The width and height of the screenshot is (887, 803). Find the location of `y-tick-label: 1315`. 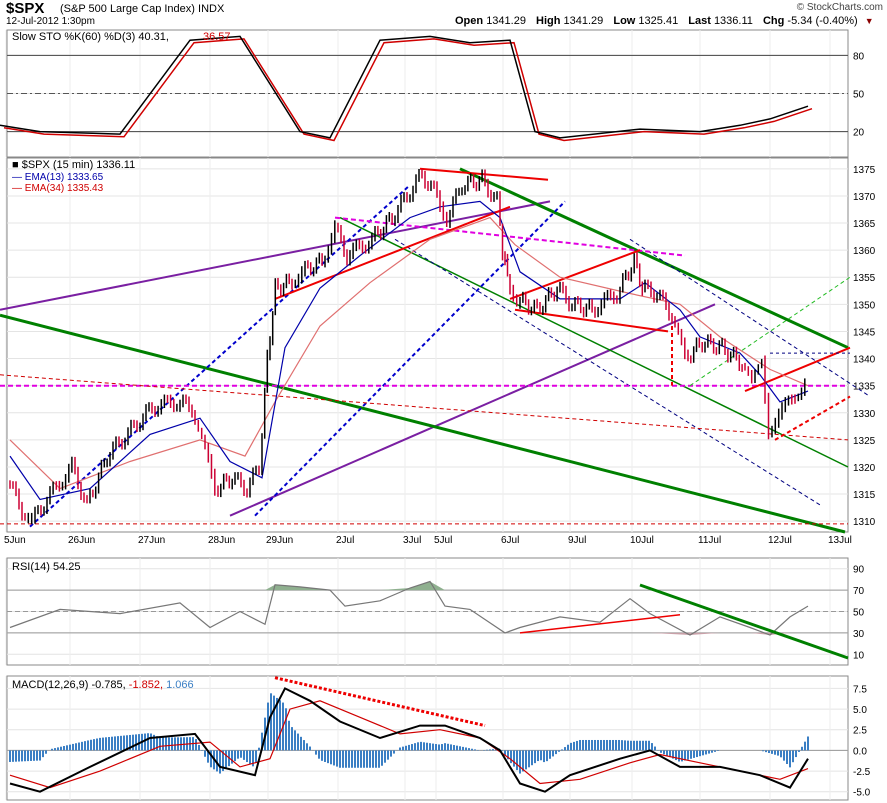

y-tick-label: 1315 is located at coordinates (864, 495).